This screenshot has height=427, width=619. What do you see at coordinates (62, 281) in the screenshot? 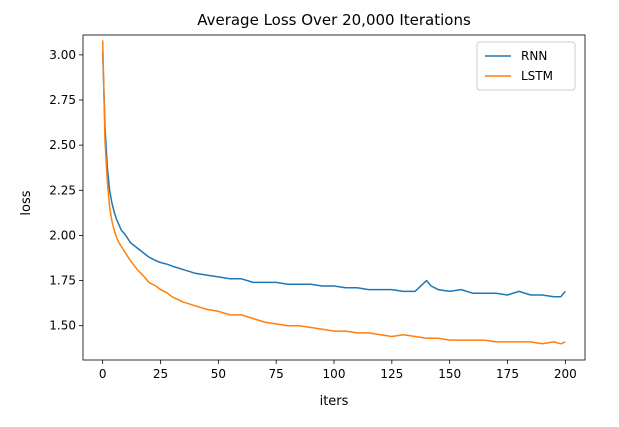
I see `y-tick-label: 1.75` at bounding box center [62, 281].